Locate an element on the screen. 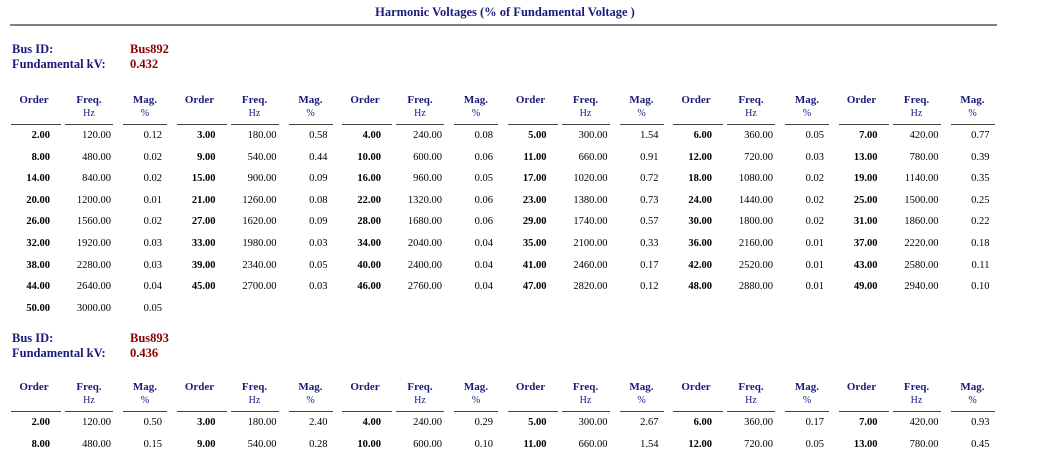 This screenshot has height=454, width=1050. mag-cell: 0.25 is located at coordinates (980, 200).